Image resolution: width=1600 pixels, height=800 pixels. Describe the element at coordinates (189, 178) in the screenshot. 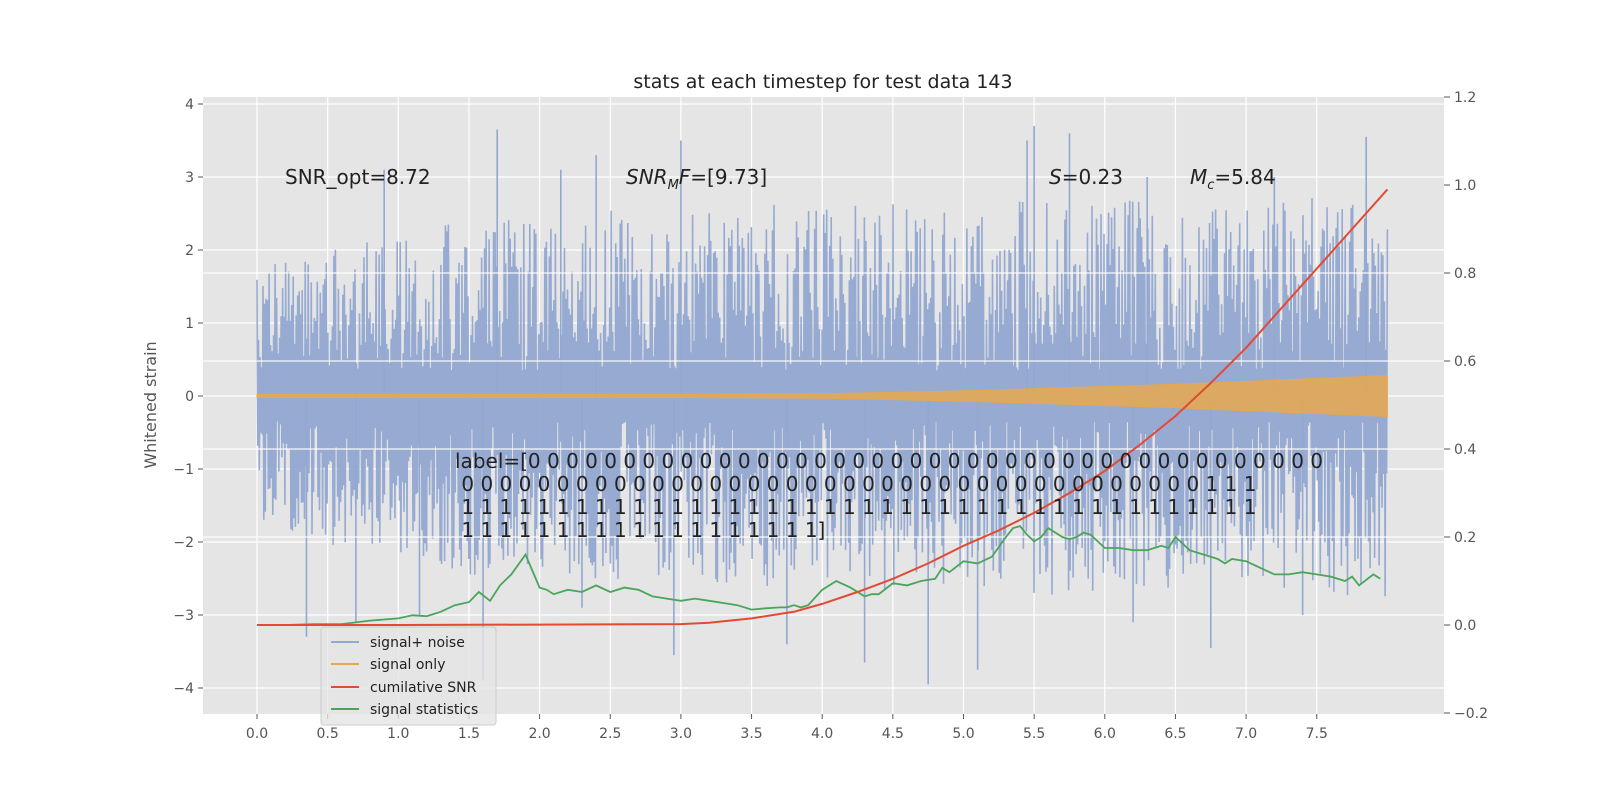

I see `y-tick-label: 3` at that location.